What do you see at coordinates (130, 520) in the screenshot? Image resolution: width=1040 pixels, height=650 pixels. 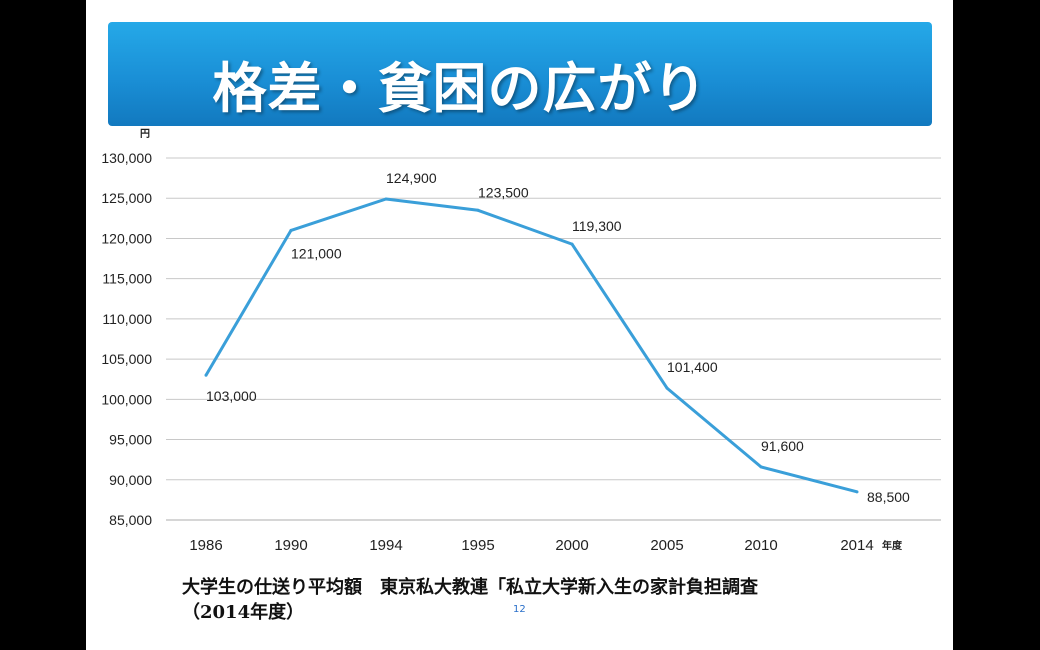 I see `y-tick-label: 85,000` at bounding box center [130, 520].